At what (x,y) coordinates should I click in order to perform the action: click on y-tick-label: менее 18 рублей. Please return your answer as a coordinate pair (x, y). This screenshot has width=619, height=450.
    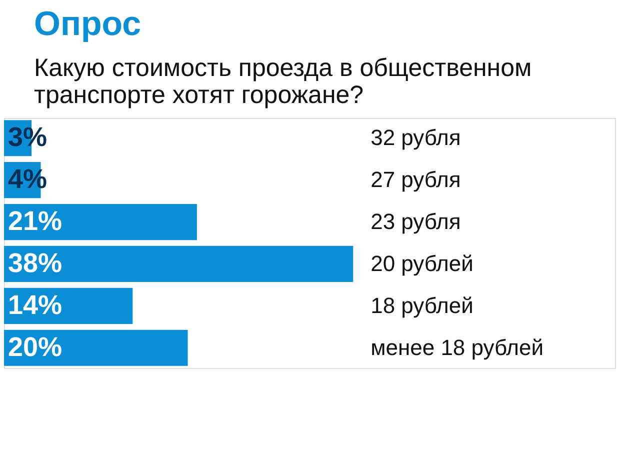
    Looking at the image, I should click on (457, 347).